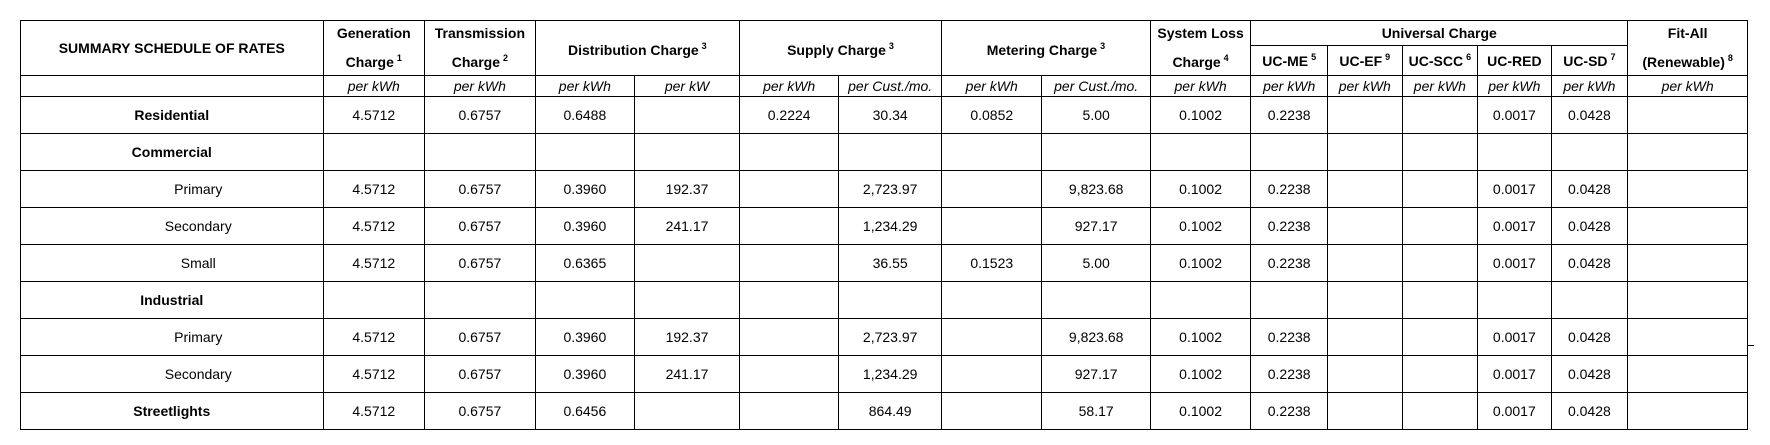 The width and height of the screenshot is (1770, 445). What do you see at coordinates (1289, 60) in the screenshot?
I see `header-uc-me: UC-ME 5` at bounding box center [1289, 60].